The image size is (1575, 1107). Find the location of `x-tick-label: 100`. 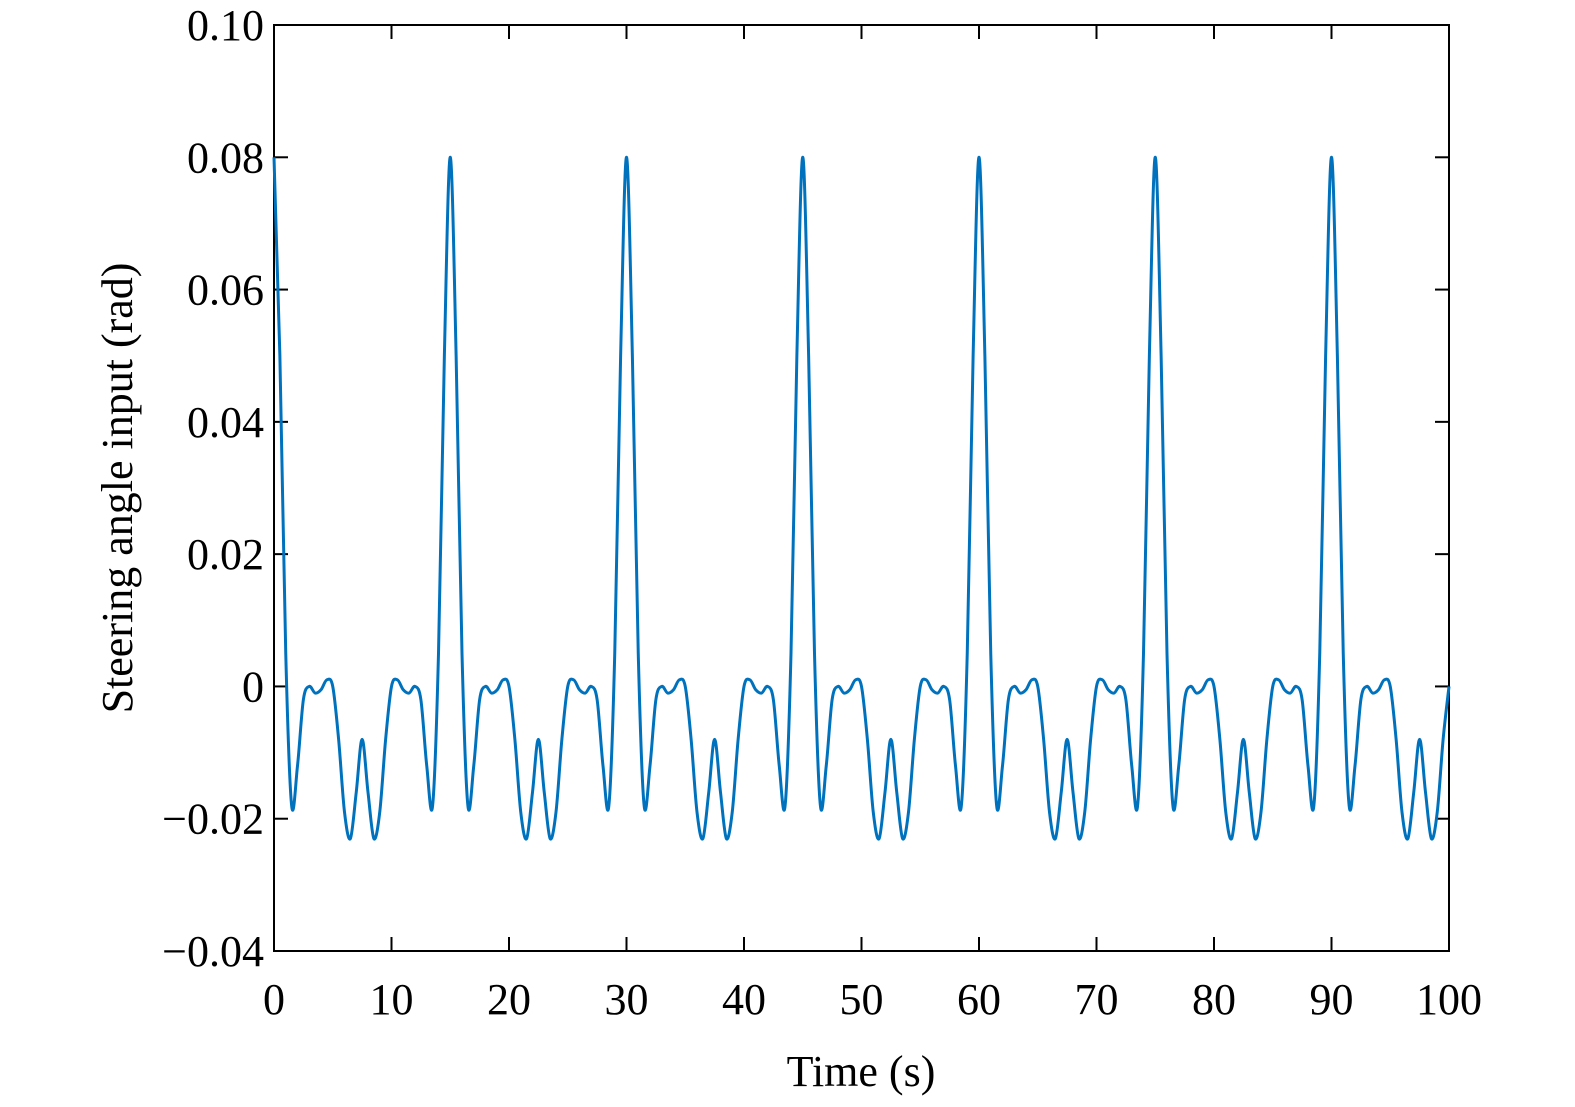

x-tick-label: 100 is located at coordinates (1449, 999).